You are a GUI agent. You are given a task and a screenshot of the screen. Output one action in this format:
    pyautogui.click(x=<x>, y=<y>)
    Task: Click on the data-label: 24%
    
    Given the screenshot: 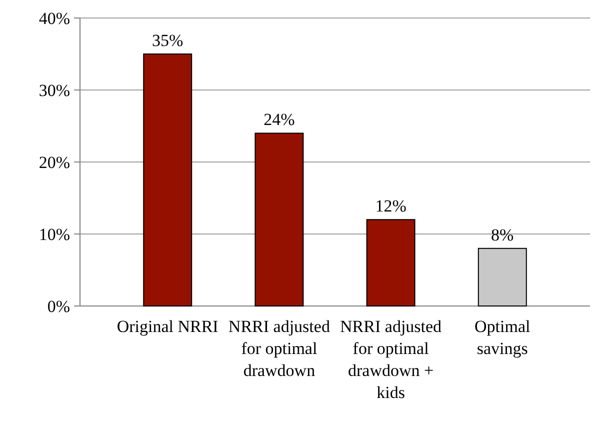 What is the action you would take?
    pyautogui.click(x=279, y=120)
    